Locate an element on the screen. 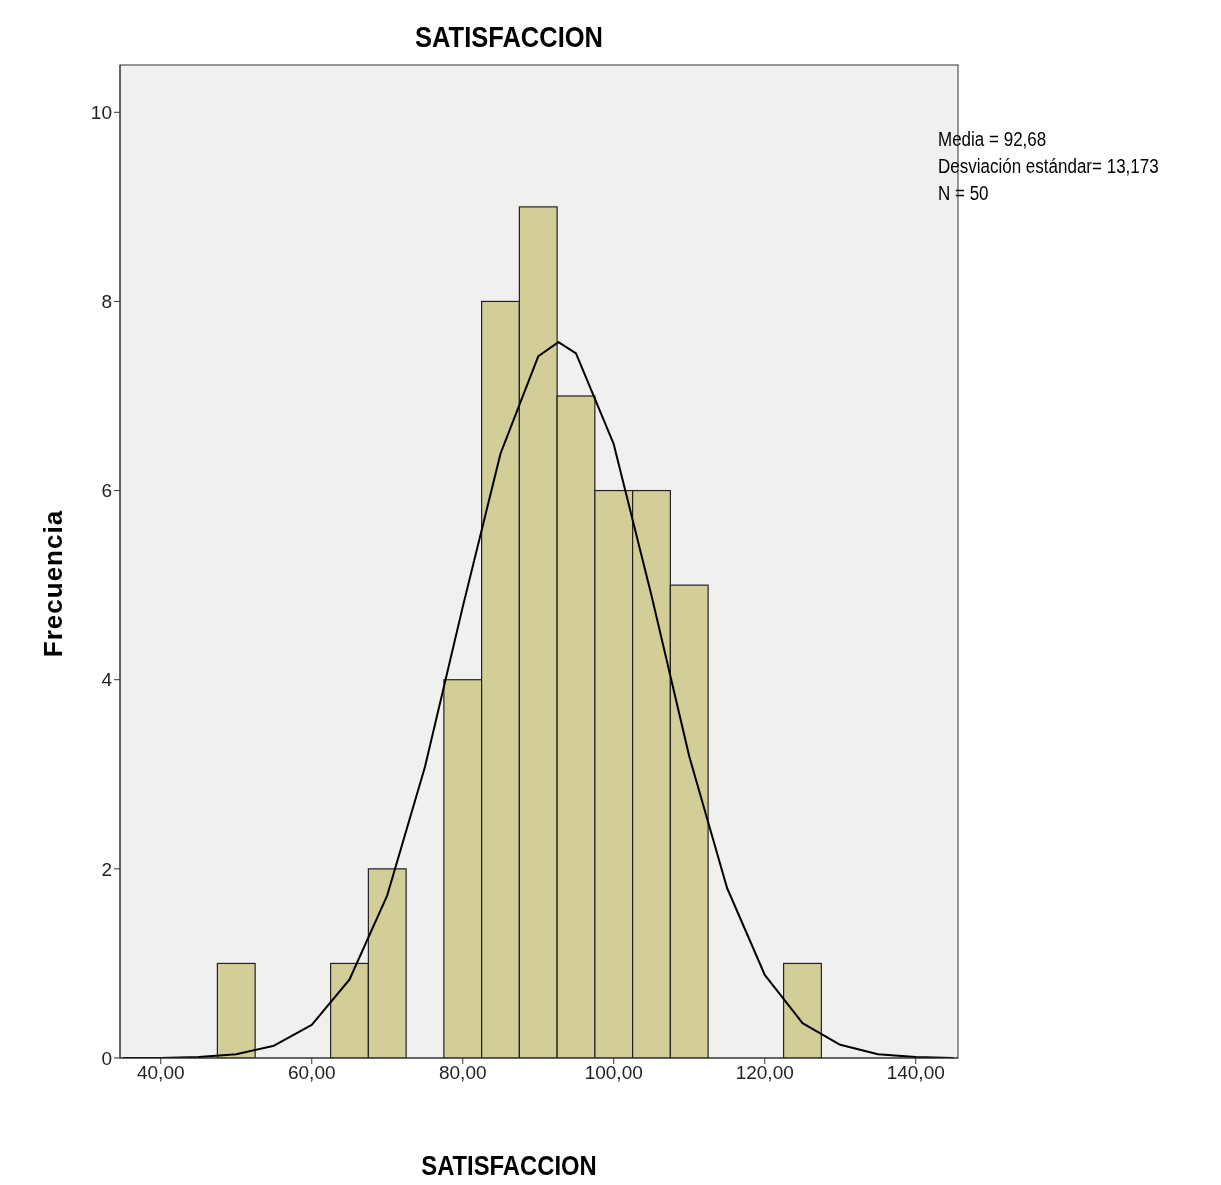 Image resolution: width=1221 pixels, height=1185 pixels. annotation: Media = 92,68 is located at coordinates (993, 139).